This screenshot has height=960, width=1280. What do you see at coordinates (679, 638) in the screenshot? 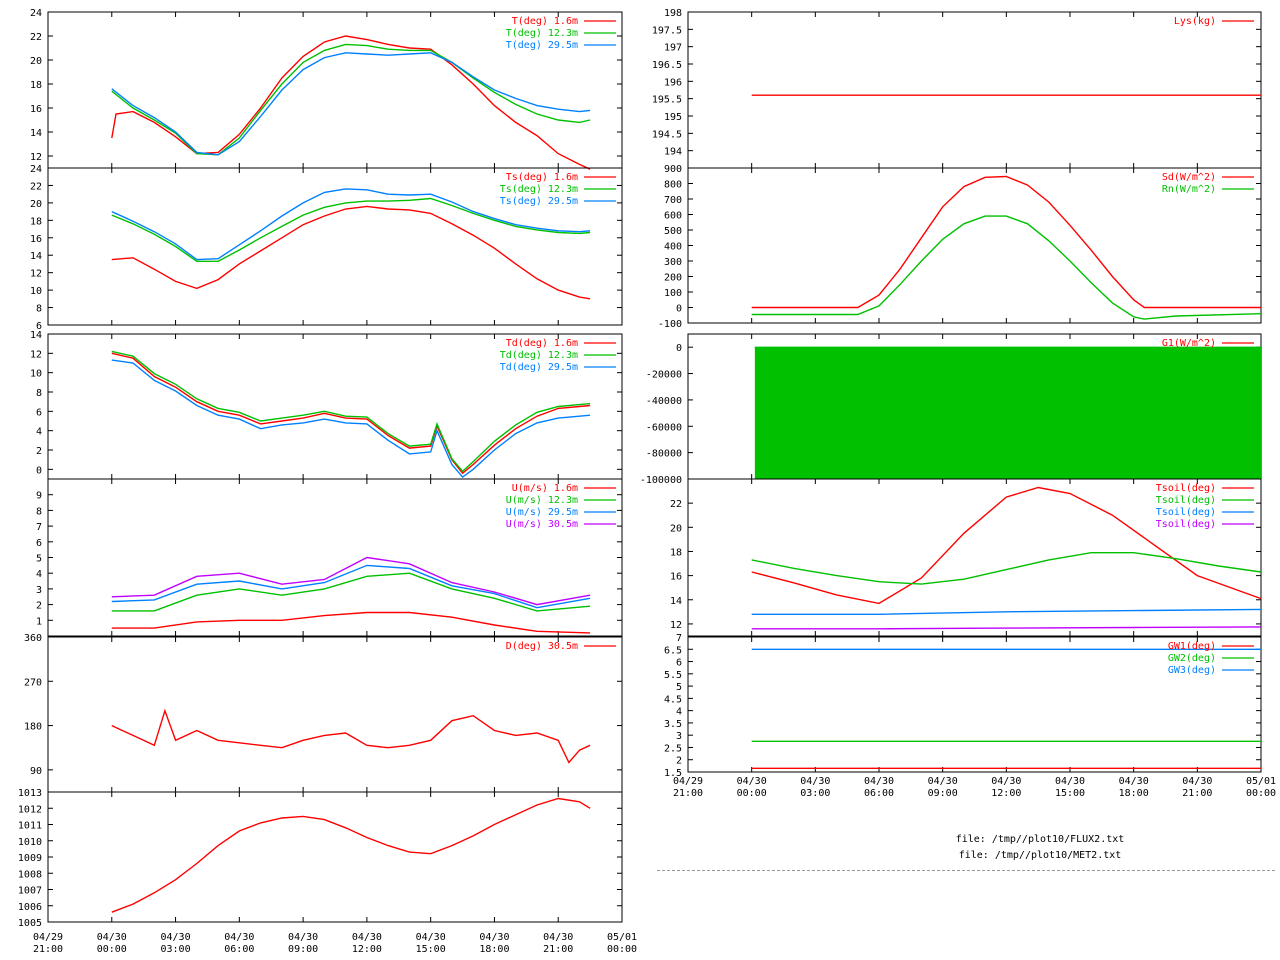
I see `y-tick-label: 7` at bounding box center [679, 638].